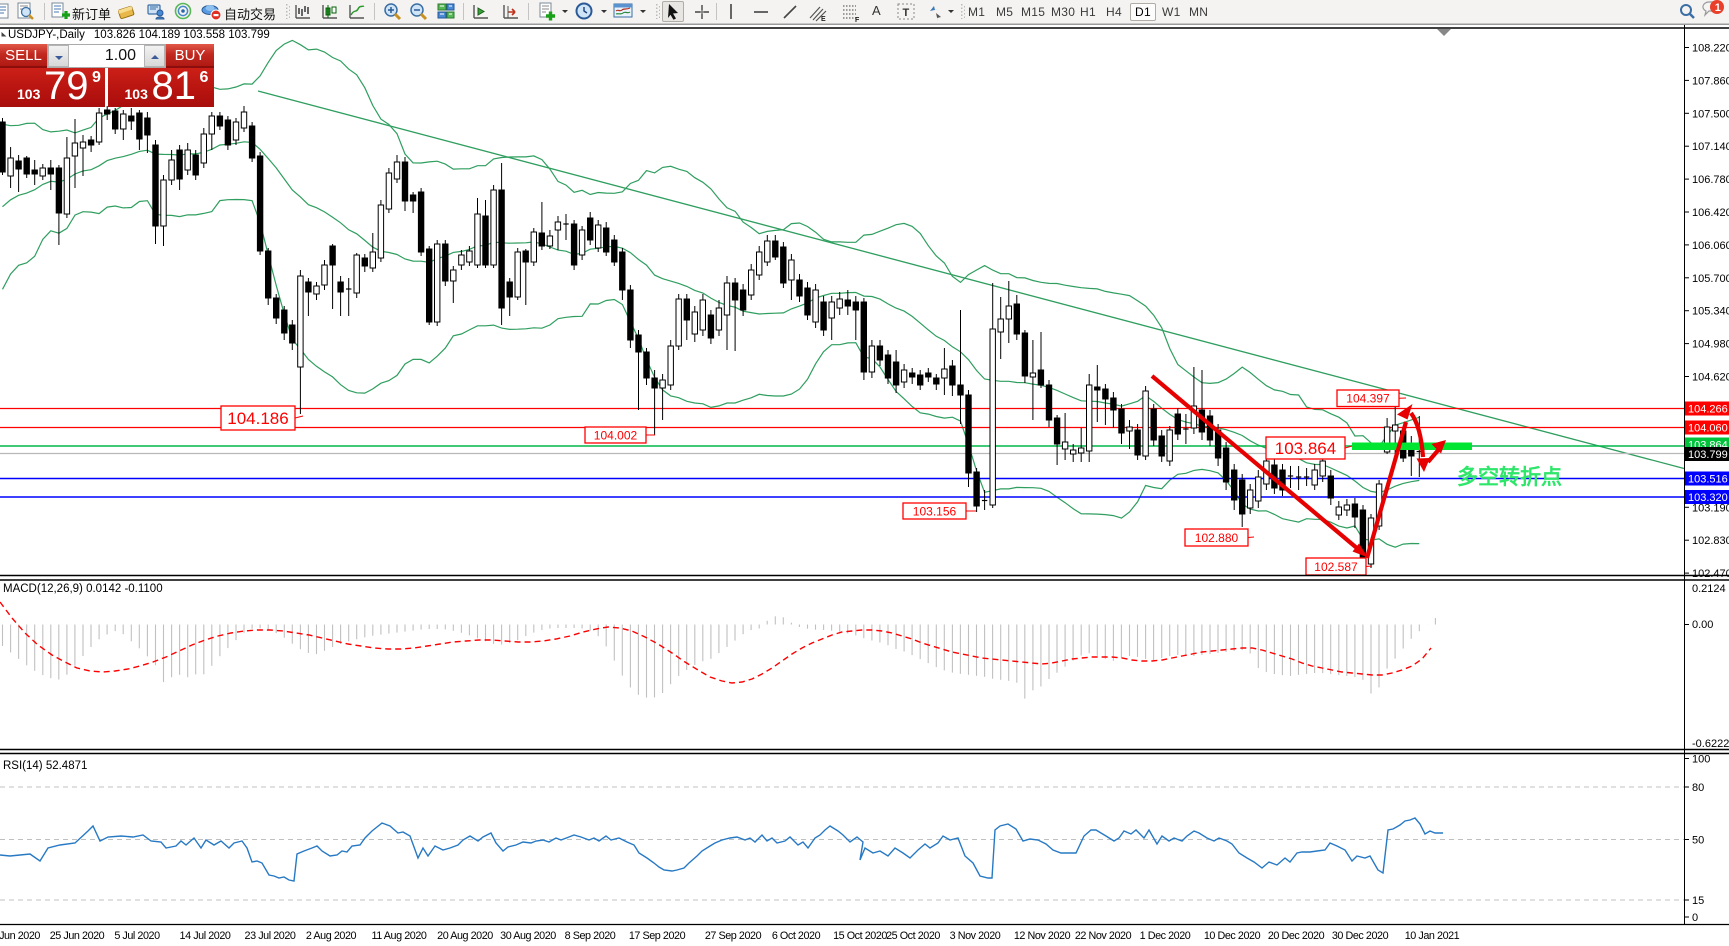 The width and height of the screenshot is (1729, 946). What do you see at coordinates (1336, 567) in the screenshot?
I see `svg-text: 102.587` at bounding box center [1336, 567].